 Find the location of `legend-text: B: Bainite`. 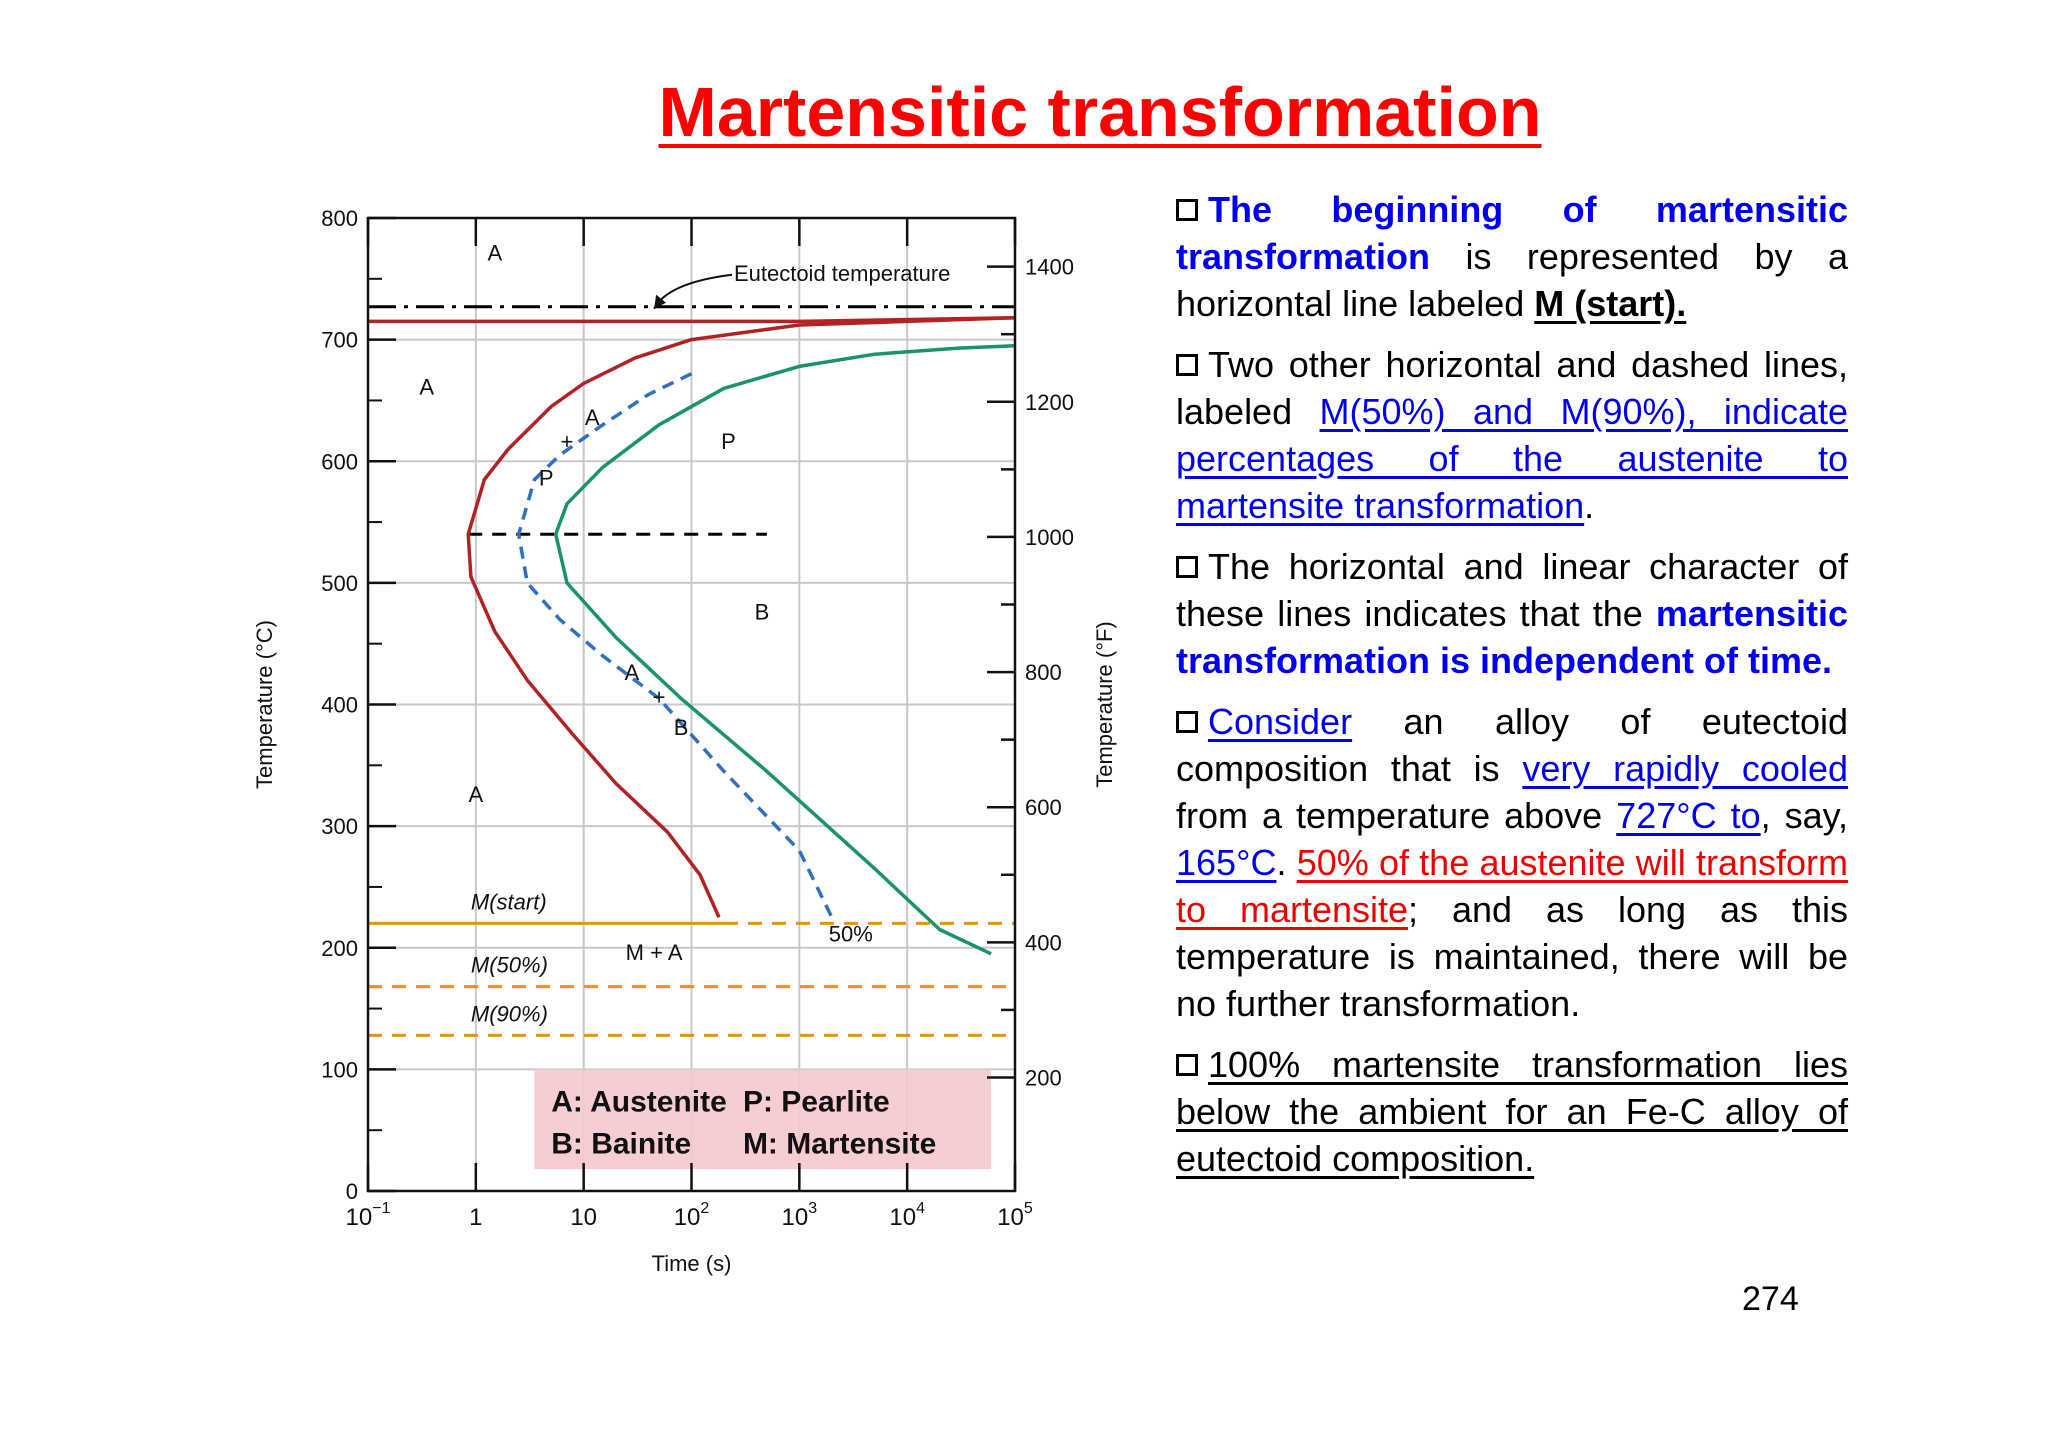

legend-text: B: Bainite is located at coordinates (621, 1143).